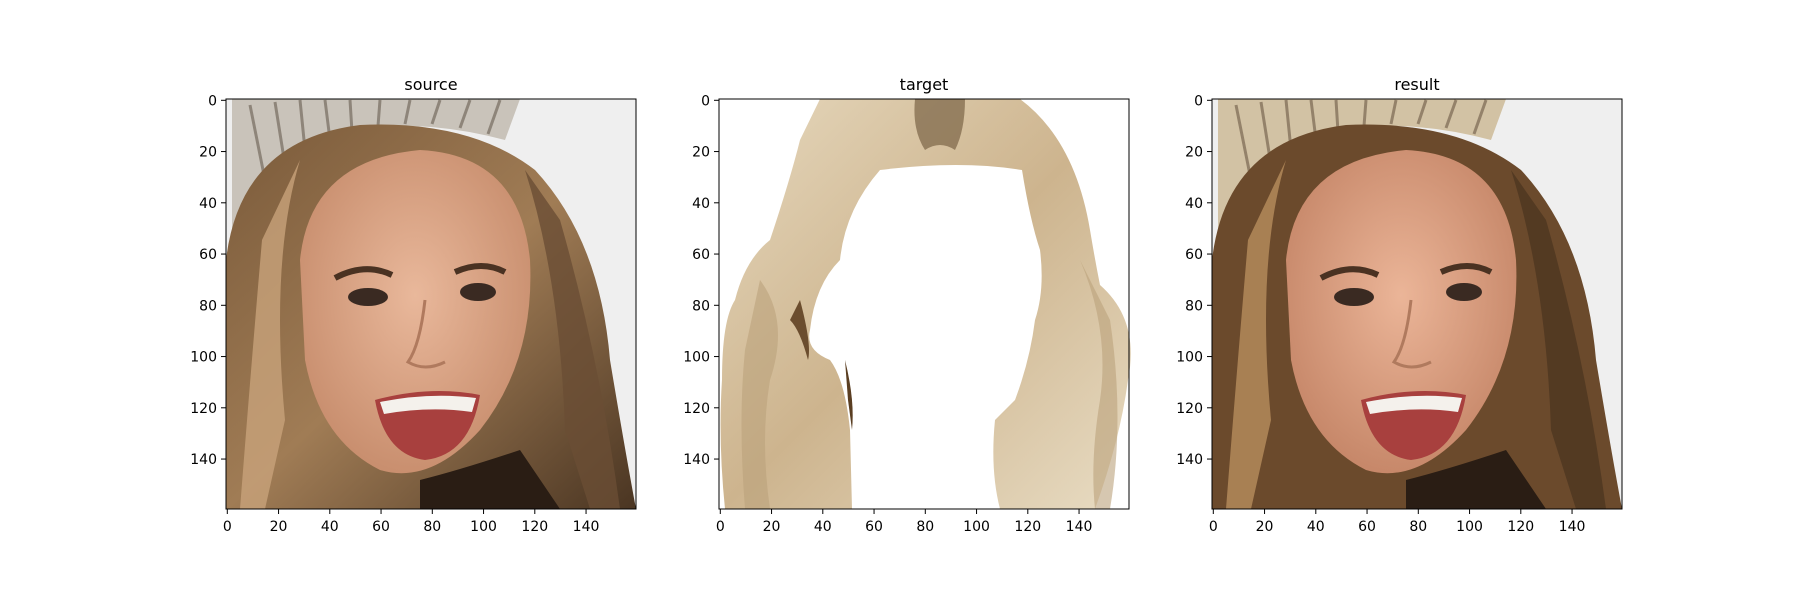 This screenshot has width=1800, height=600. I want to click on panel-title: target, so click(924, 84).